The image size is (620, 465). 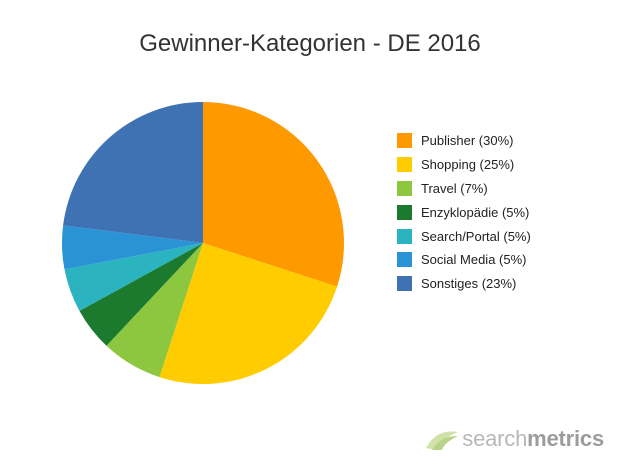 What do you see at coordinates (454, 188) in the screenshot?
I see `legend-label: Travel (7%)` at bounding box center [454, 188].